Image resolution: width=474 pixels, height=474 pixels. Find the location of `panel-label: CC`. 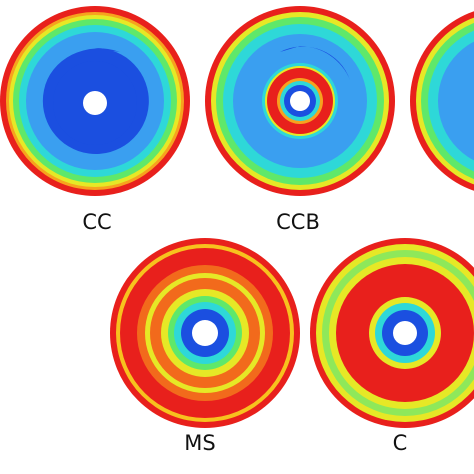

panel-label: CC is located at coordinates (96, 222).